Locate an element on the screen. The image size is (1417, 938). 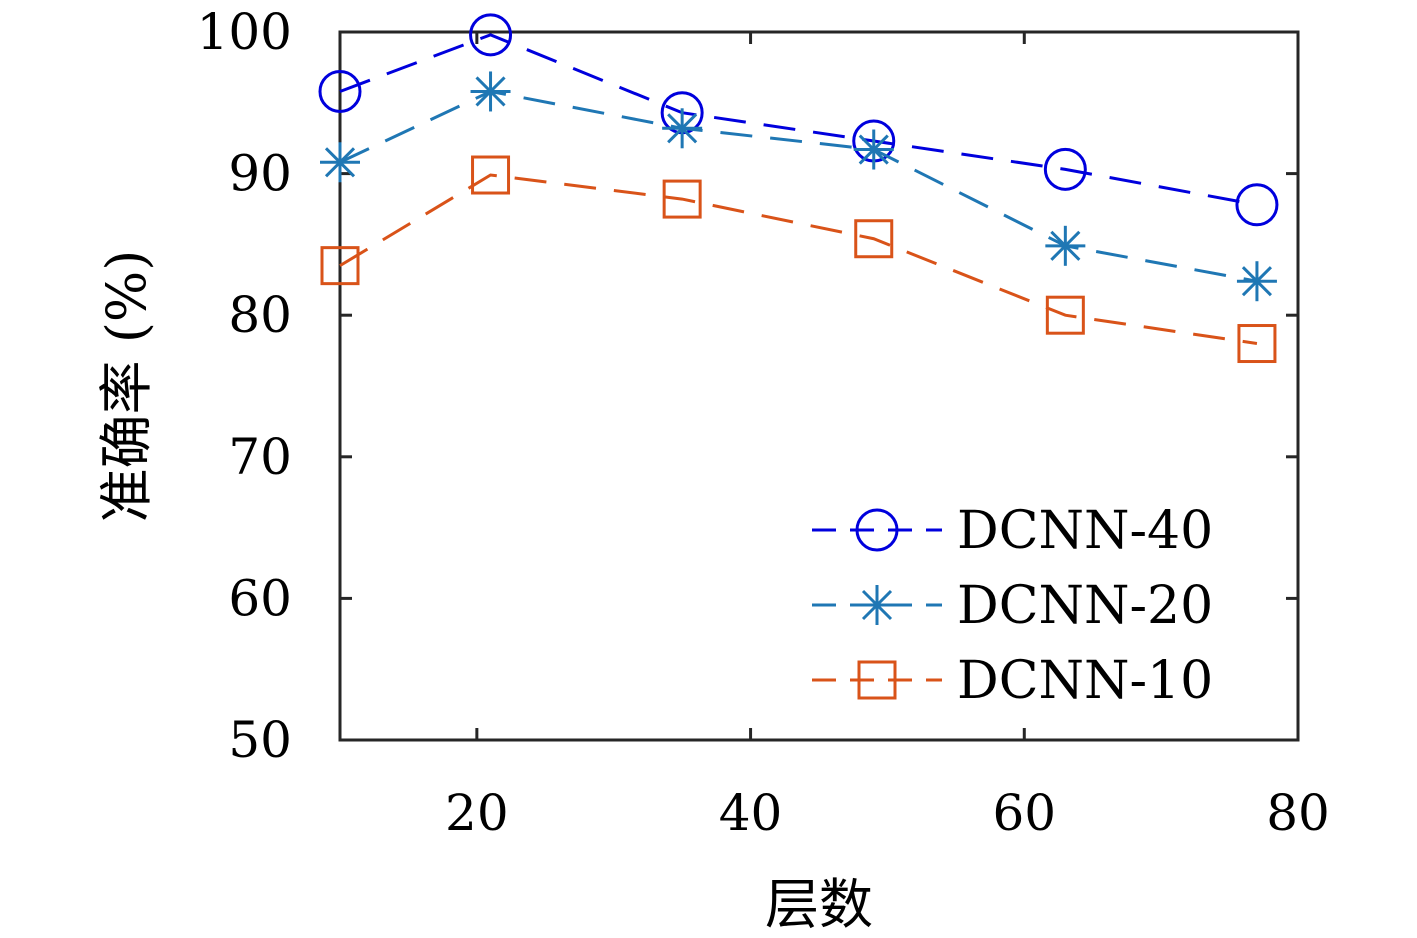
legend: DCNN-40 DCNN-20 DCNN-10 is located at coordinates (1012, 606).